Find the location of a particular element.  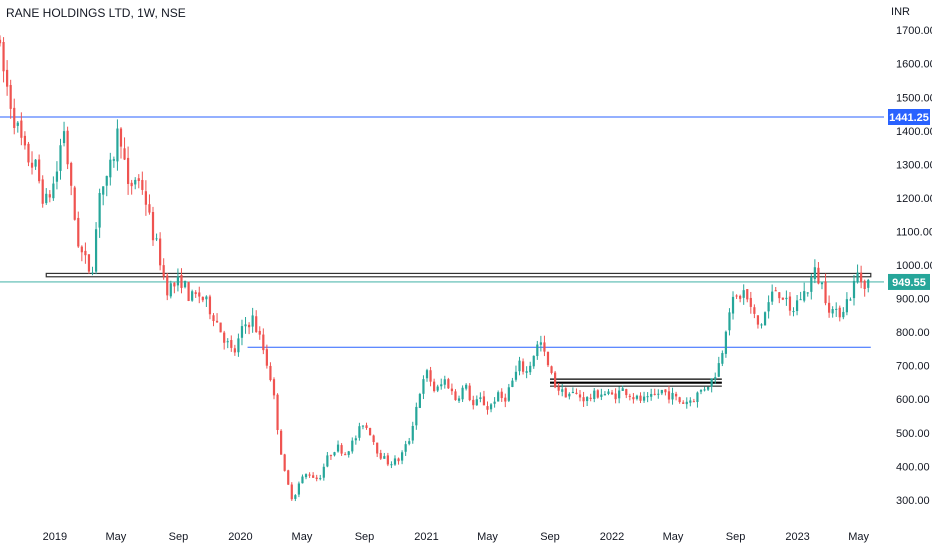

x-tick-label: May is located at coordinates (858, 537).